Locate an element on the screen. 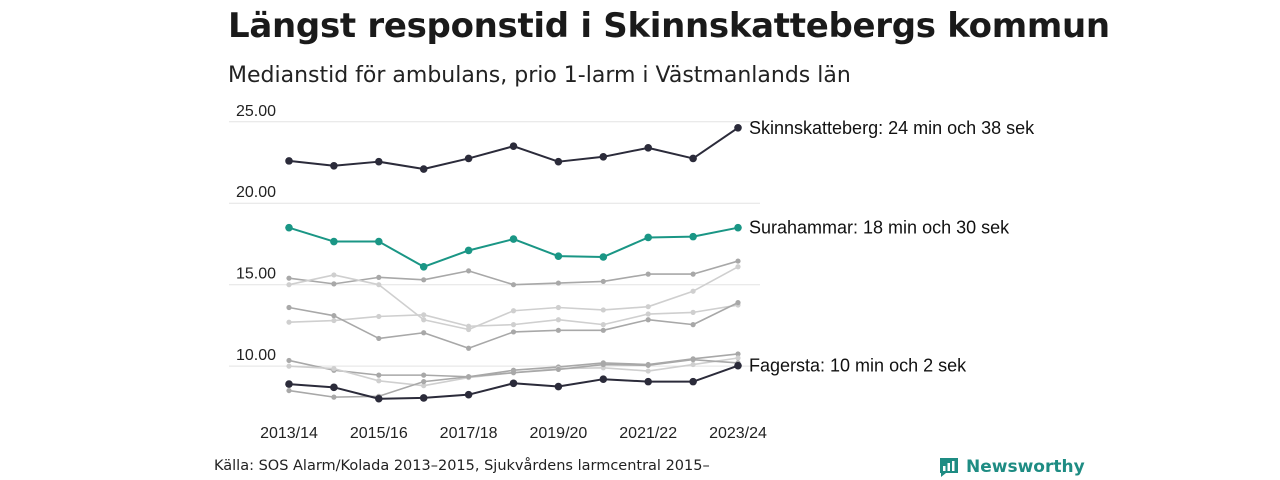  other-series-2-line is located at coordinates (513, 298).